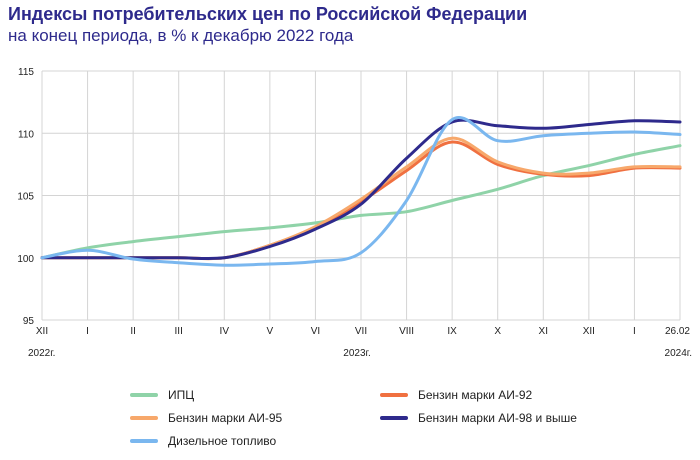  I want to click on y-tick-label: 115, so click(26, 72).